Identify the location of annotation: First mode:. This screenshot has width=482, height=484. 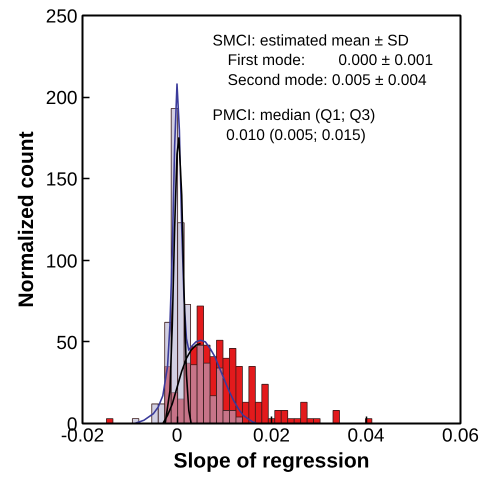
(267, 61).